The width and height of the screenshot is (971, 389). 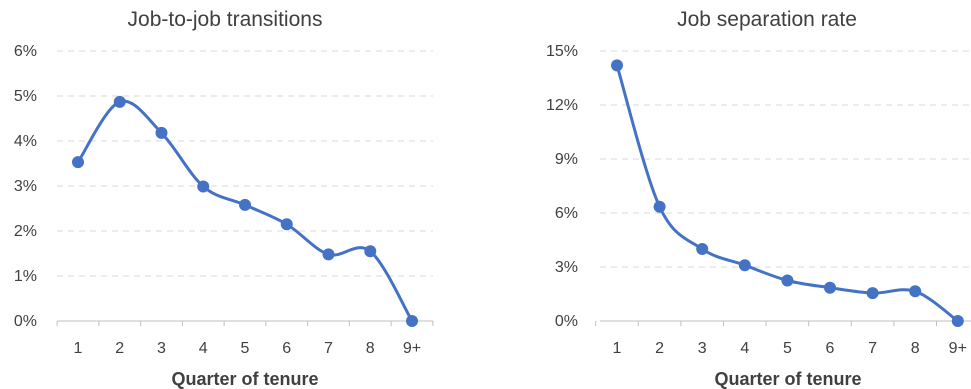 What do you see at coordinates (25, 141) in the screenshot?
I see `y-tick-label: 4%` at bounding box center [25, 141].